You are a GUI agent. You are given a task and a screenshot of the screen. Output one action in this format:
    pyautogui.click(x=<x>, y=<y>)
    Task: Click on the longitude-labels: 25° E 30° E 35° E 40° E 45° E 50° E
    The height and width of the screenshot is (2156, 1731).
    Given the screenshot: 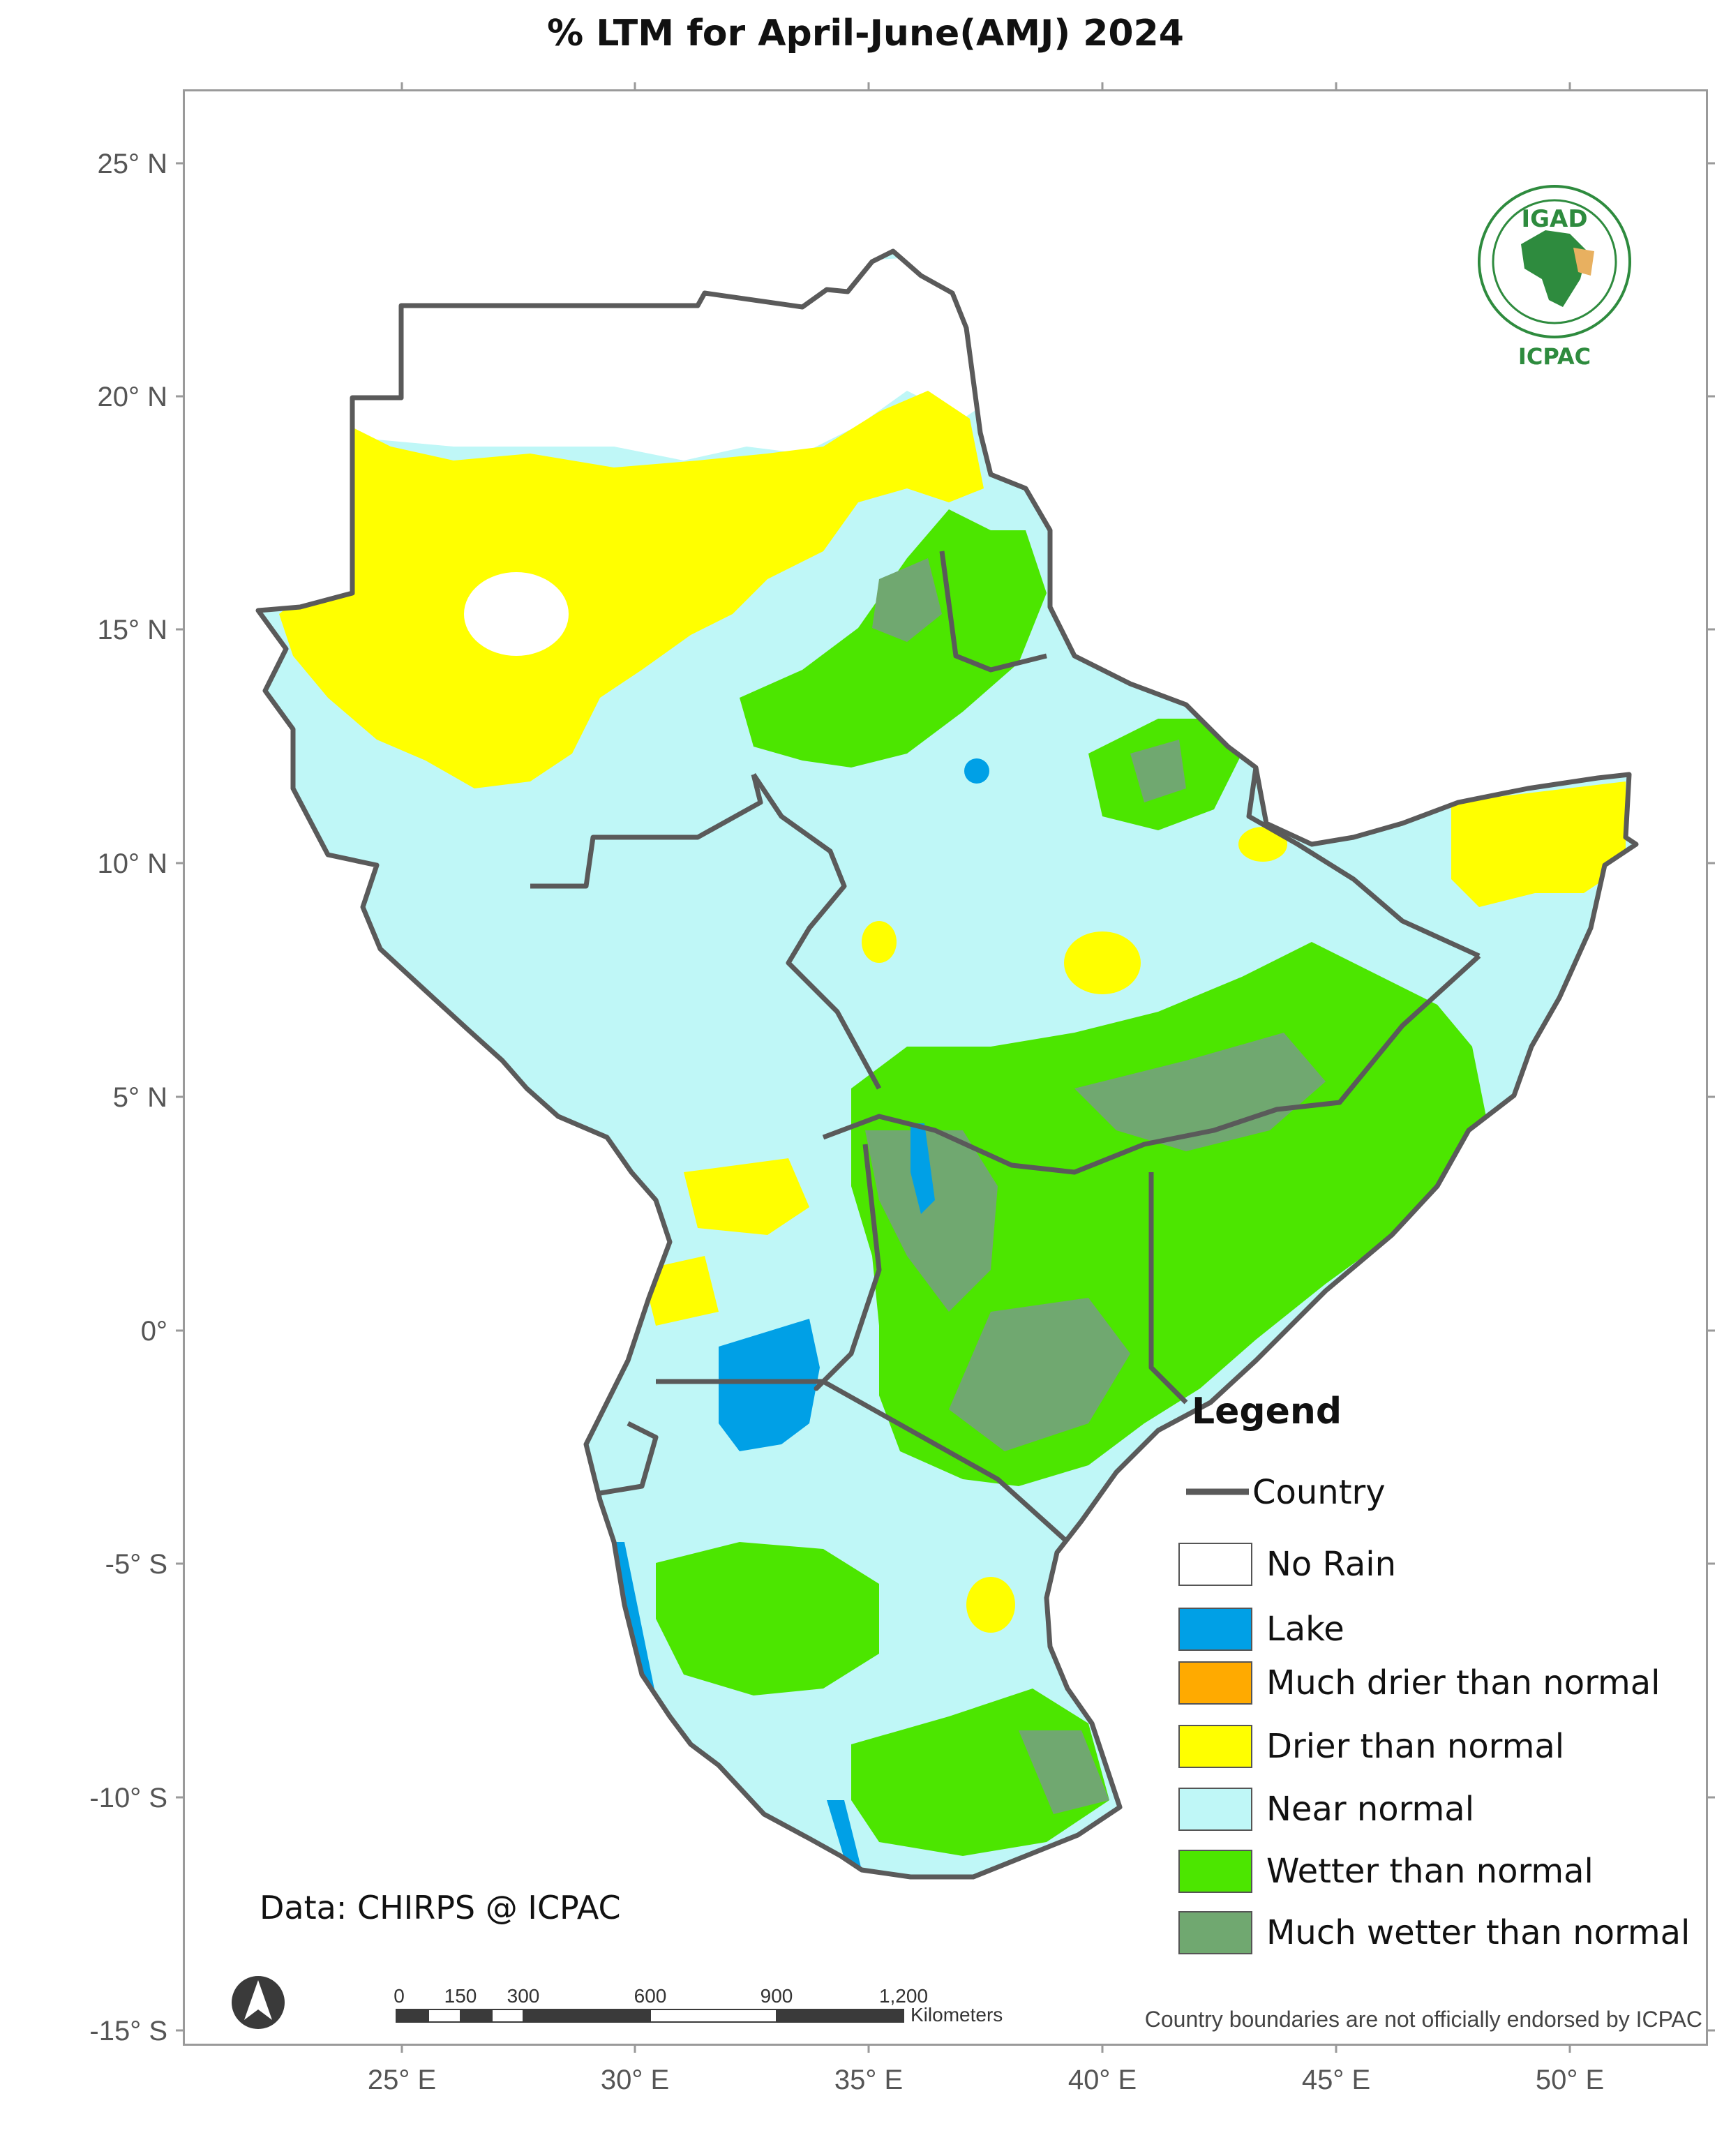 What is the action you would take?
    pyautogui.click(x=986, y=2080)
    